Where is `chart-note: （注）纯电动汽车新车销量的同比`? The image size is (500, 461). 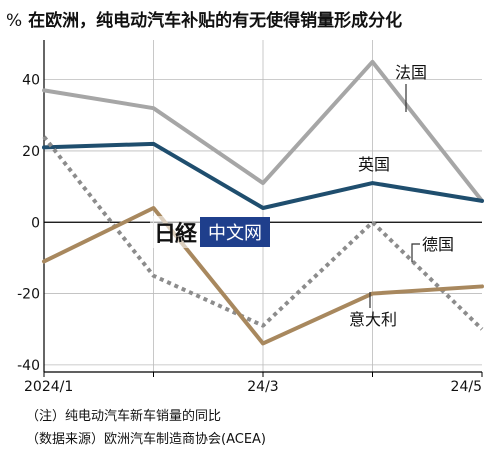 chart-note: （注）纯电动汽车新车销量的同比 is located at coordinates (124, 416).